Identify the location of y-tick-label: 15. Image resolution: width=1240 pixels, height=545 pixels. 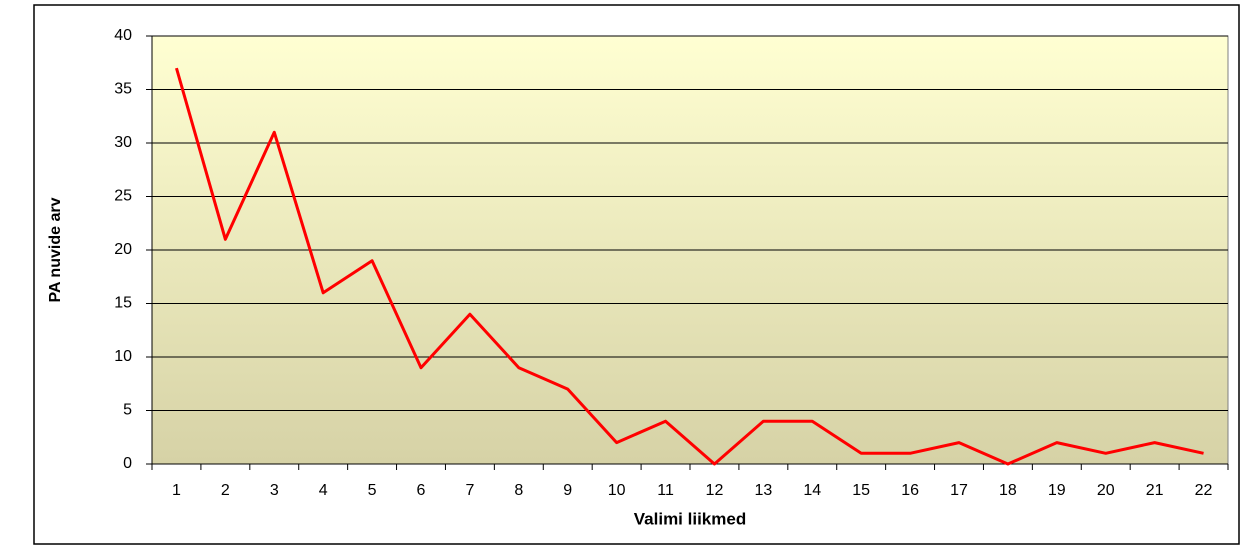
(123, 303).